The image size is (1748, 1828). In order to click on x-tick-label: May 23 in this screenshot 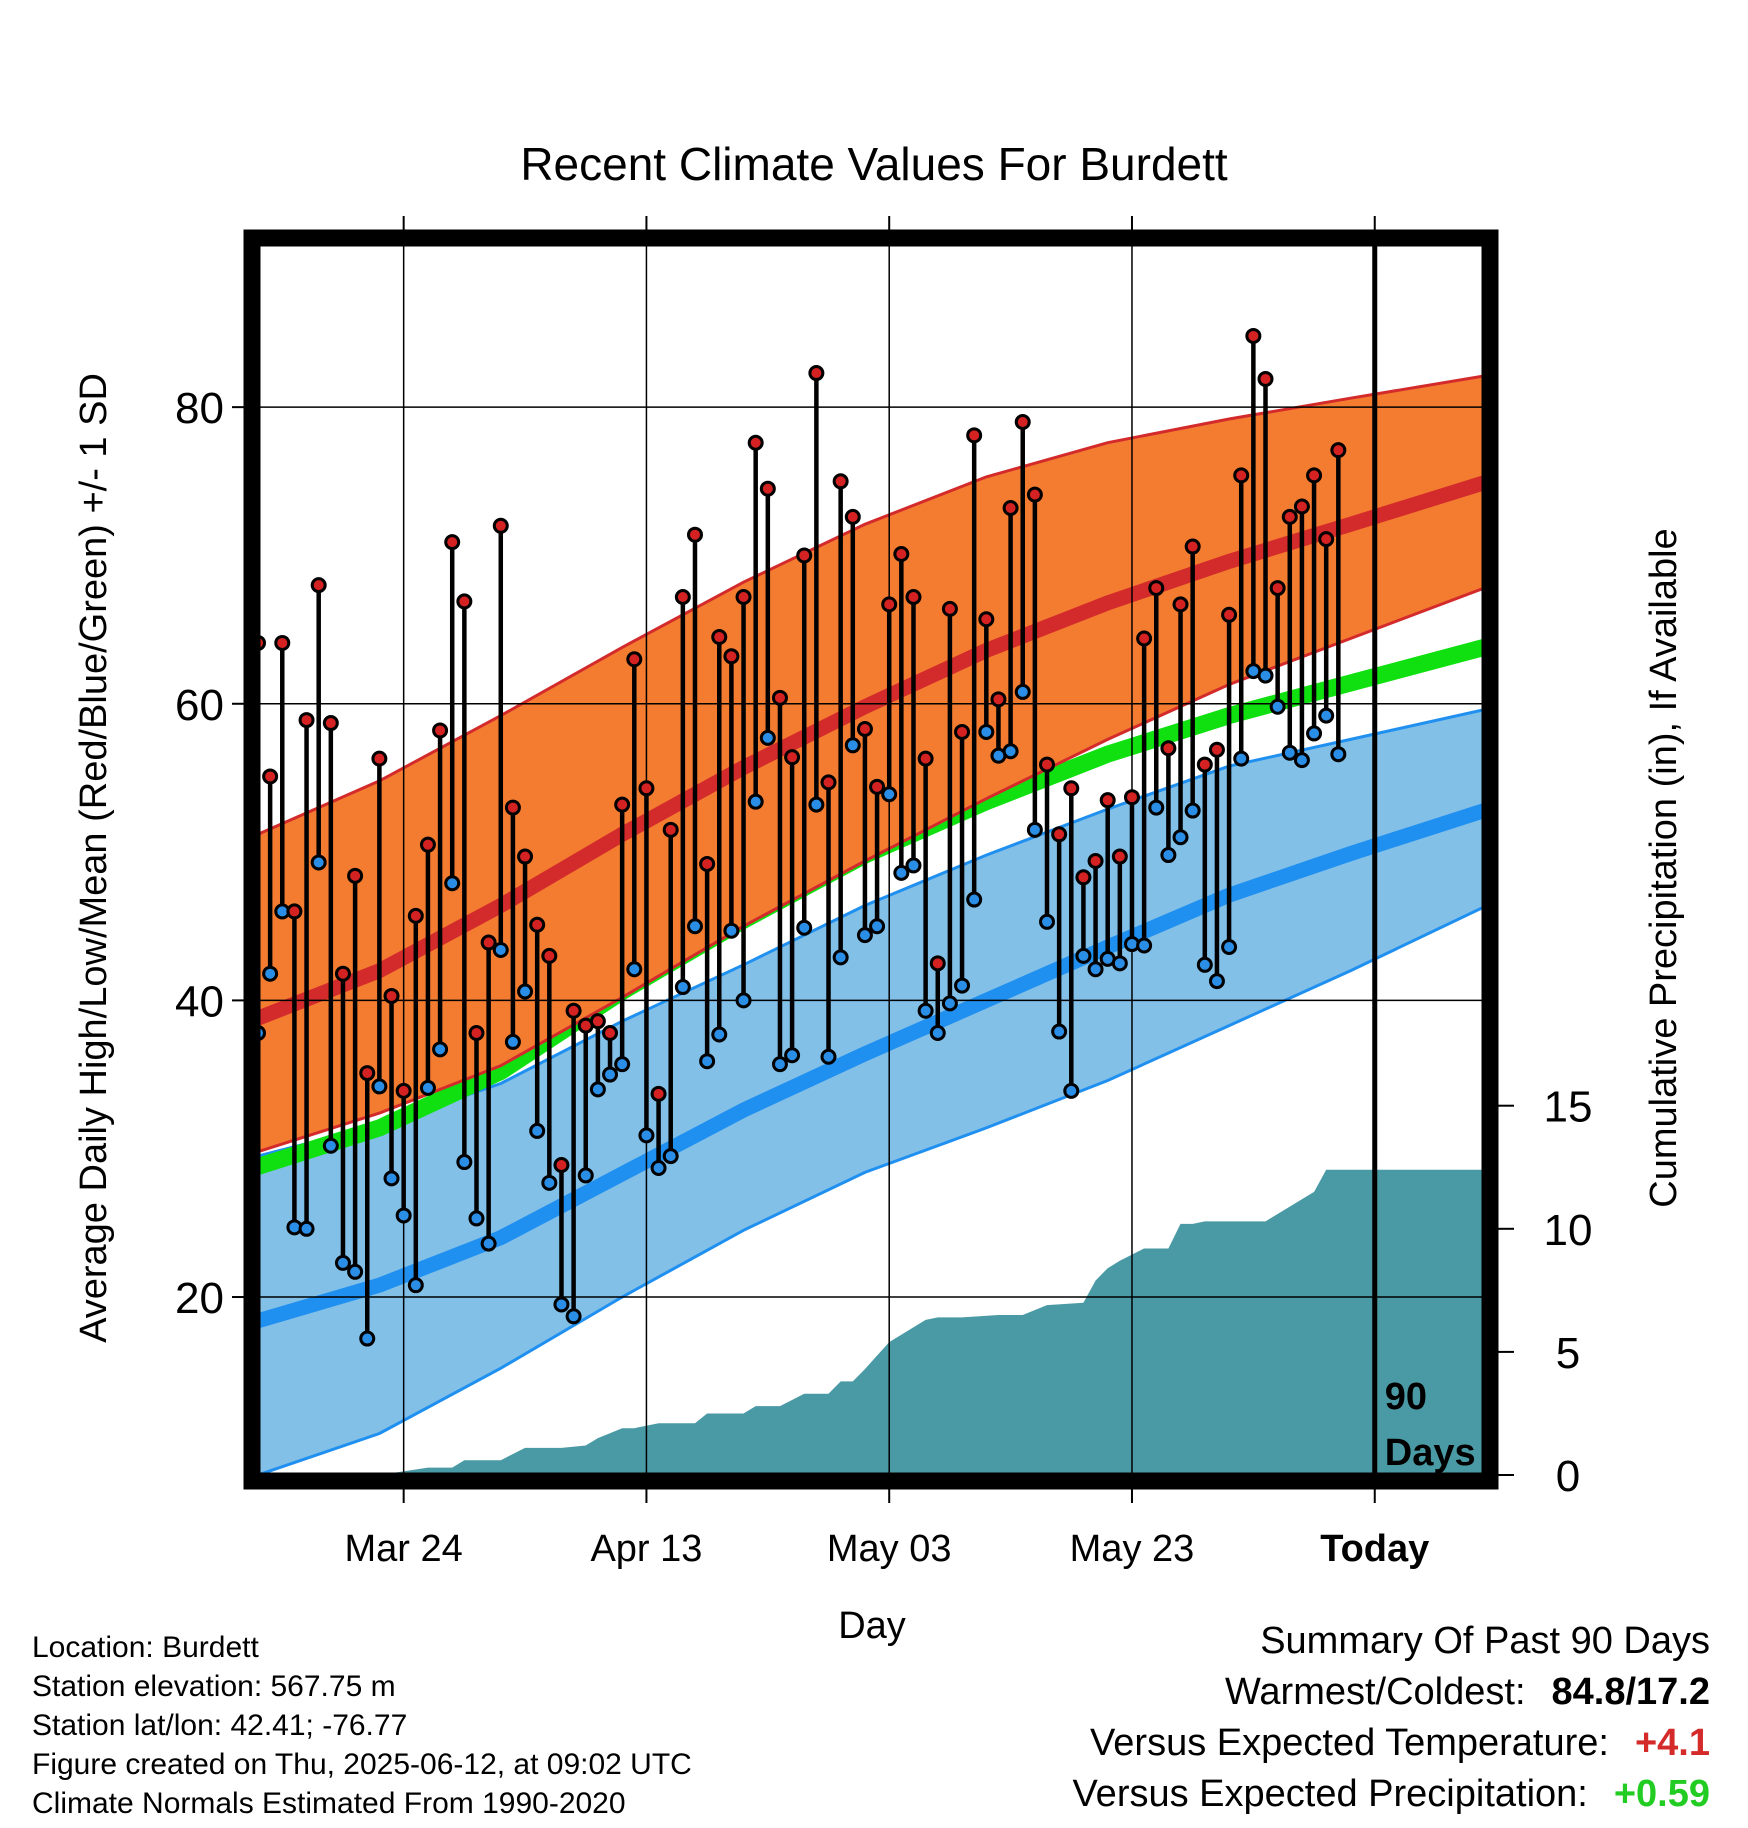, I will do `click(1132, 1549)`.